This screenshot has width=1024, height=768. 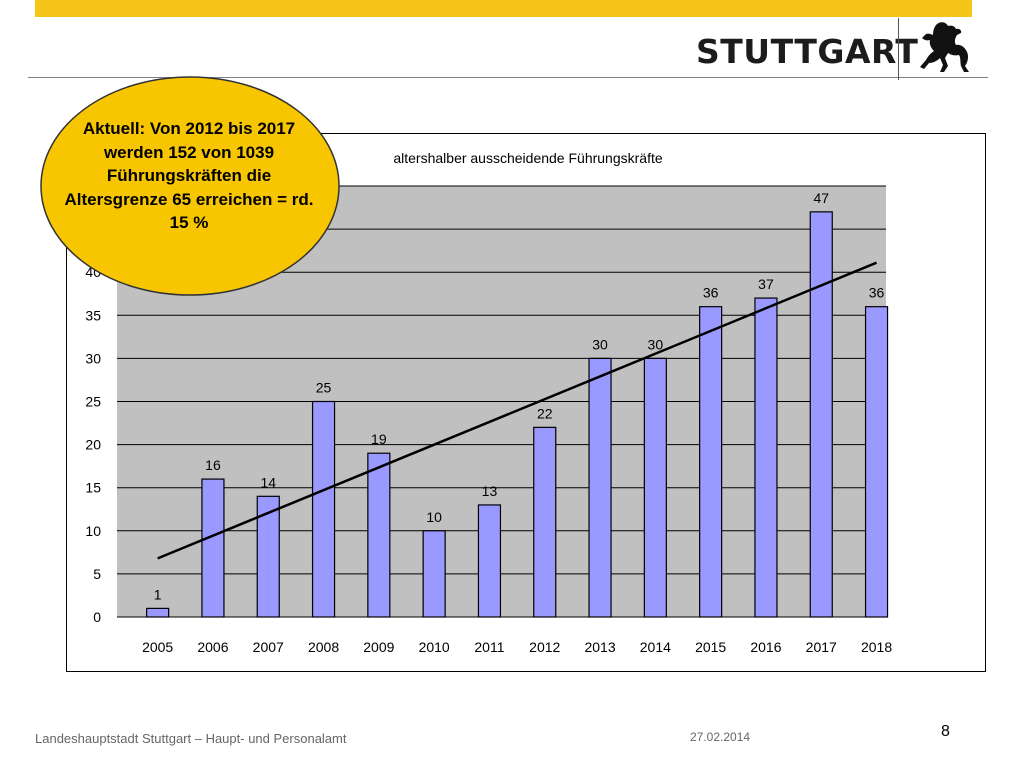 What do you see at coordinates (97, 574) in the screenshot?
I see `y-tick-label: 5` at bounding box center [97, 574].